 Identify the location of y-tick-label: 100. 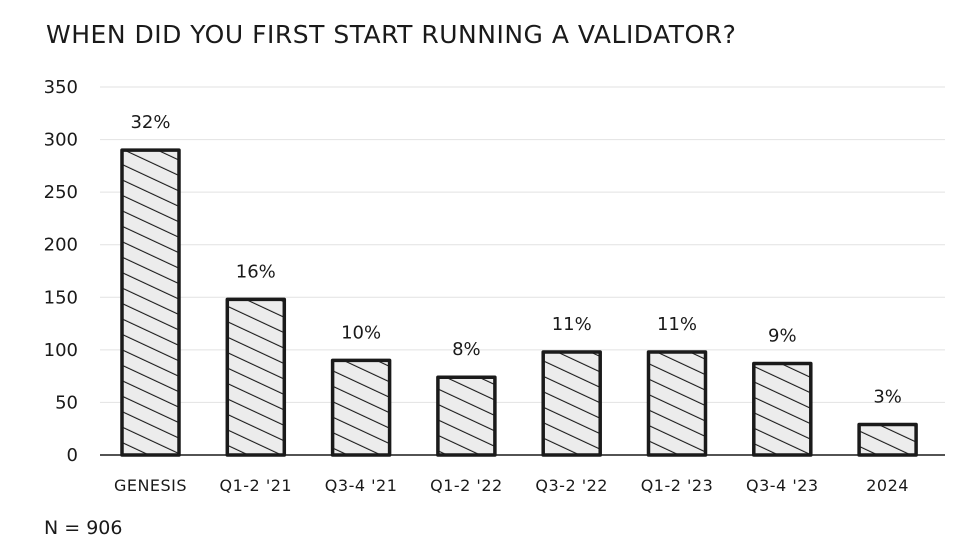
(61, 350).